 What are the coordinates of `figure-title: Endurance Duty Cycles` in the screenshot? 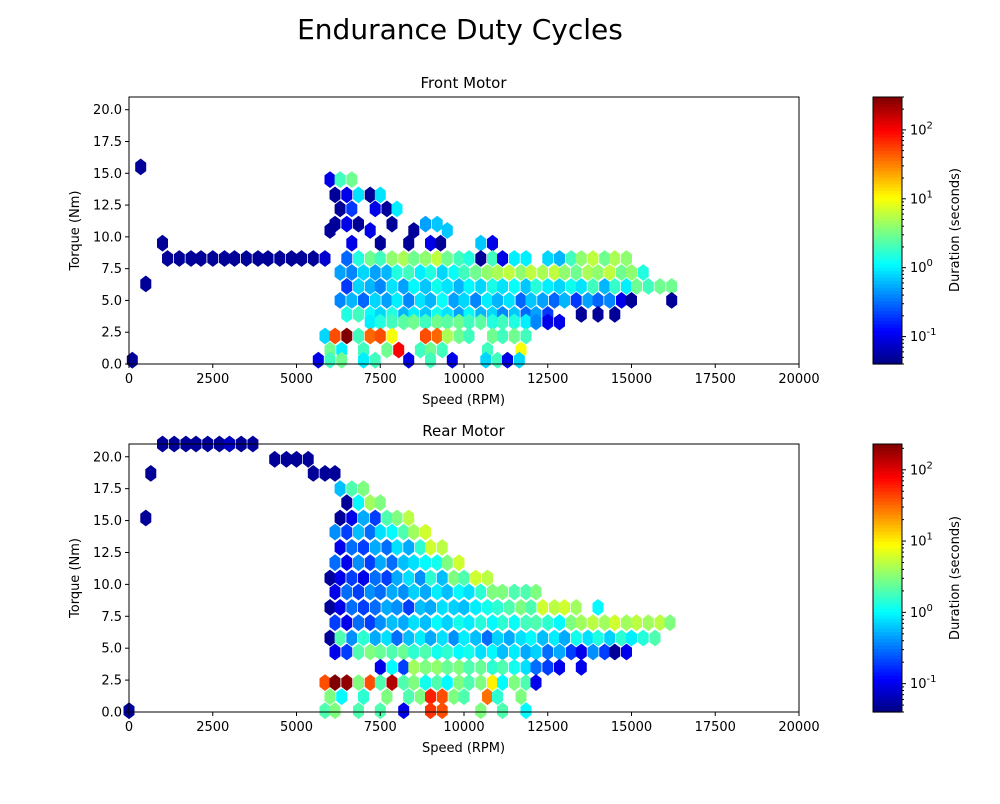 It's located at (460, 29).